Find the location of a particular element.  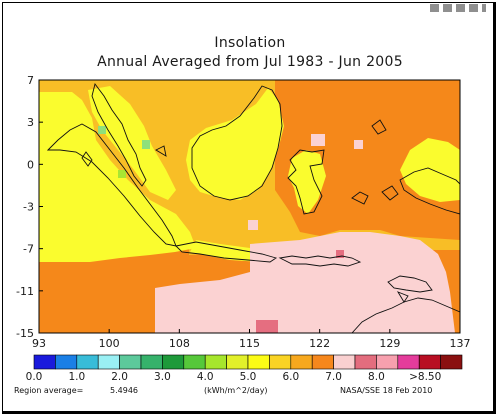

region-yellow-sumatra is located at coordinates (132, 143).